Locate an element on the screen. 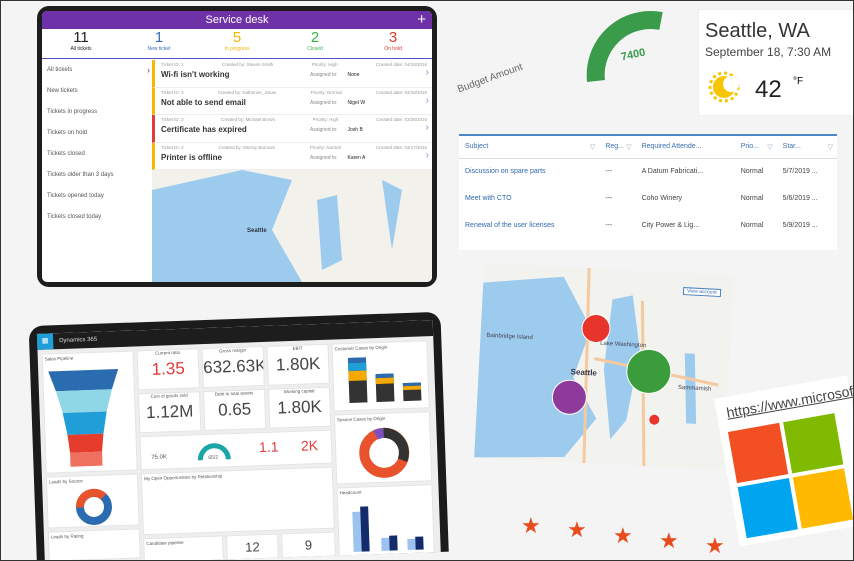 The image size is (854, 561). ticket-assignee: Assigned to: None is located at coordinates (335, 75).